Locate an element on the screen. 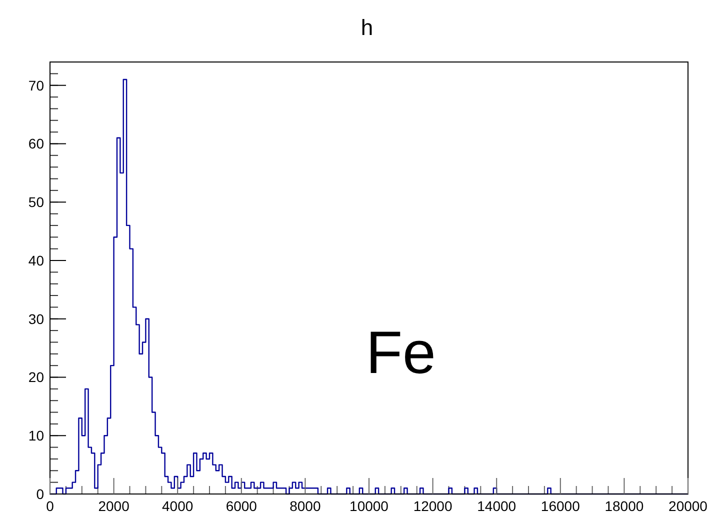  x-tick-label: 6000 is located at coordinates (242, 506).